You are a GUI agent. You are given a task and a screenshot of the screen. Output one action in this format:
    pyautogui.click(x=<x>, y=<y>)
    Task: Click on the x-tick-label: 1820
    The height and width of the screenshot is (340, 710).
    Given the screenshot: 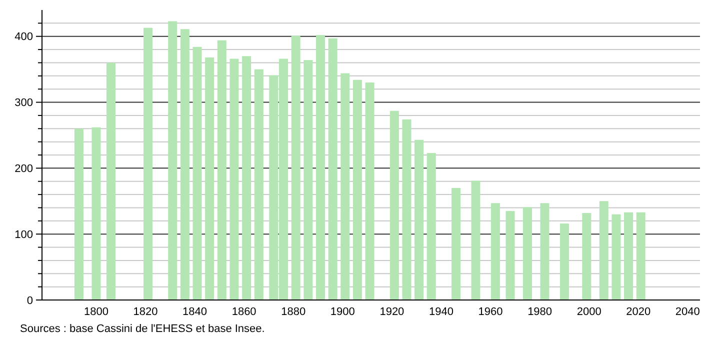 What is the action you would take?
    pyautogui.click(x=145, y=312)
    